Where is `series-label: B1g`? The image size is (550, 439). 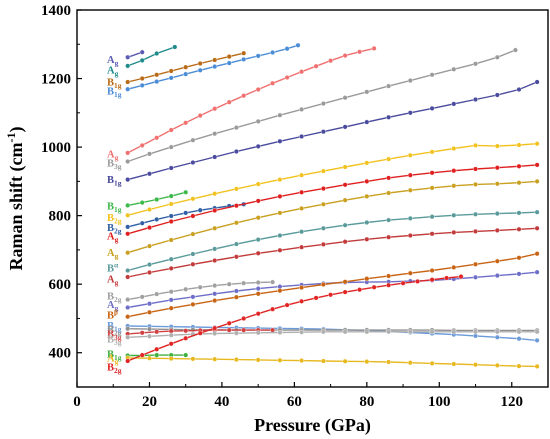 series-label: B1g is located at coordinates (114, 208).